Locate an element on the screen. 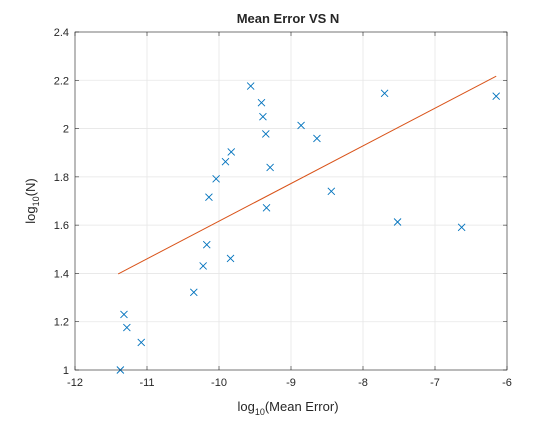 The height and width of the screenshot is (425, 560). y-axis-label-suffix: (N) is located at coordinates (30, 187).